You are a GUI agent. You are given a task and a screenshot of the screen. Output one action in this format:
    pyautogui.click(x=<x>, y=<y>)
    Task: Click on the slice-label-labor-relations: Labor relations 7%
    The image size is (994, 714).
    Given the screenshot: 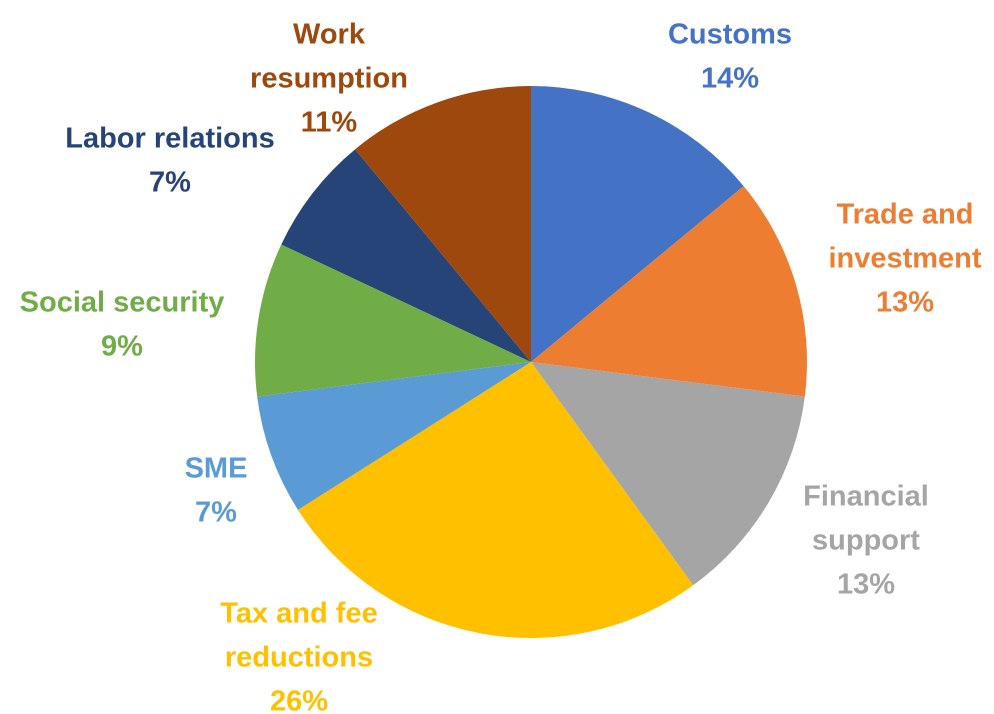 What is the action you would take?
    pyautogui.click(x=170, y=161)
    